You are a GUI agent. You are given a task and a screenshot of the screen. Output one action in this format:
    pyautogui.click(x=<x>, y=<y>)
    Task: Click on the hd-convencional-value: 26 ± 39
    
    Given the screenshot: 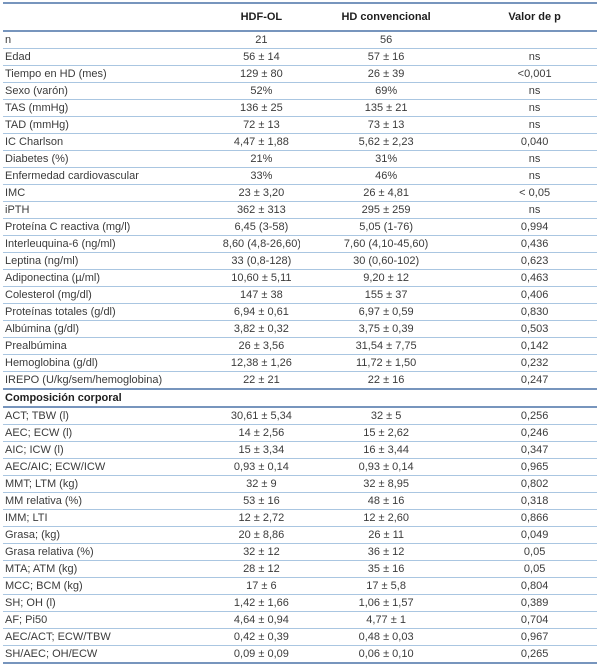 What is the action you would take?
    pyautogui.click(x=386, y=74)
    